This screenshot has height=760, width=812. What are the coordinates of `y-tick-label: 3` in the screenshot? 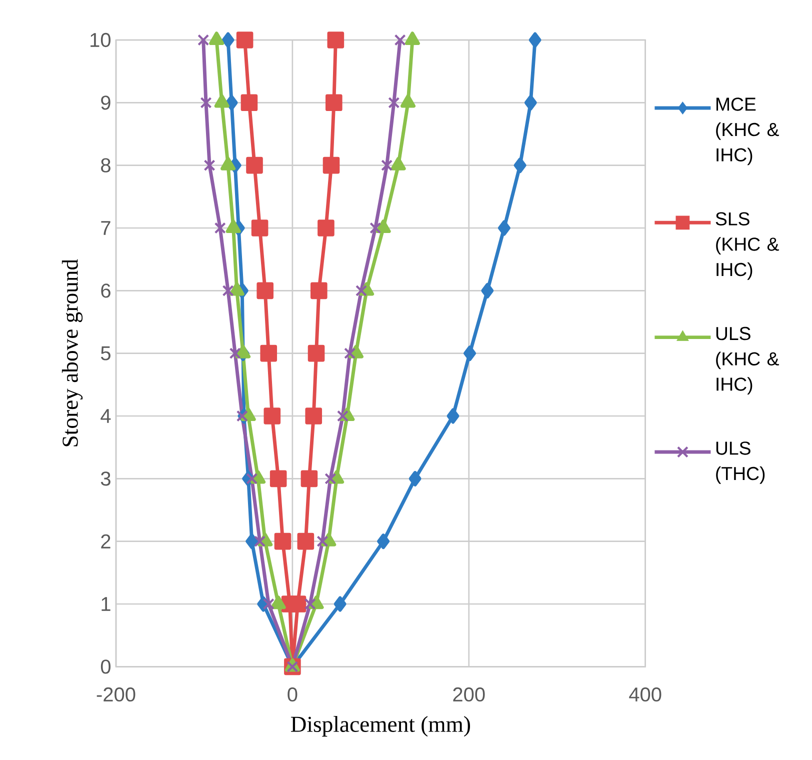 It's located at (105, 479).